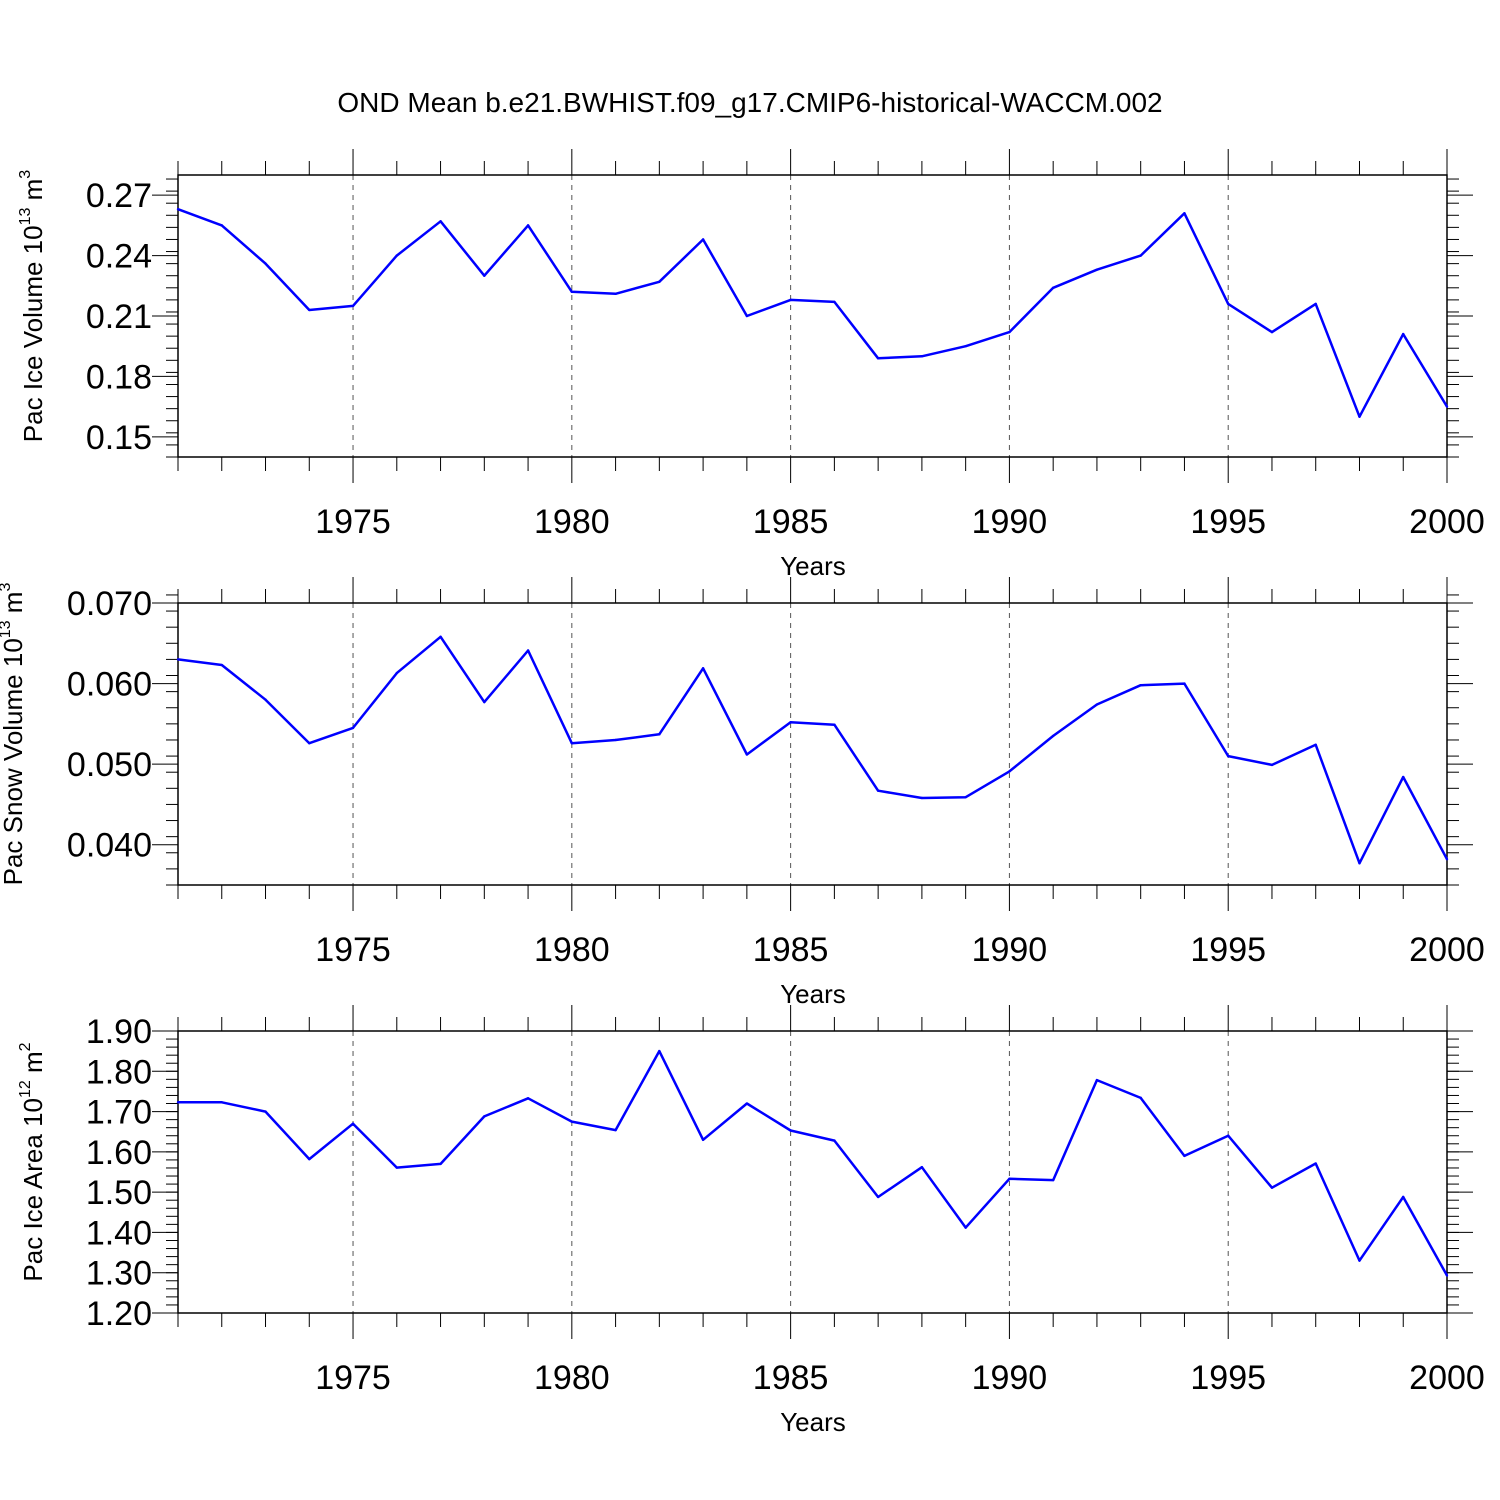  I want to click on y-tick-label: 0.18, so click(119, 377).